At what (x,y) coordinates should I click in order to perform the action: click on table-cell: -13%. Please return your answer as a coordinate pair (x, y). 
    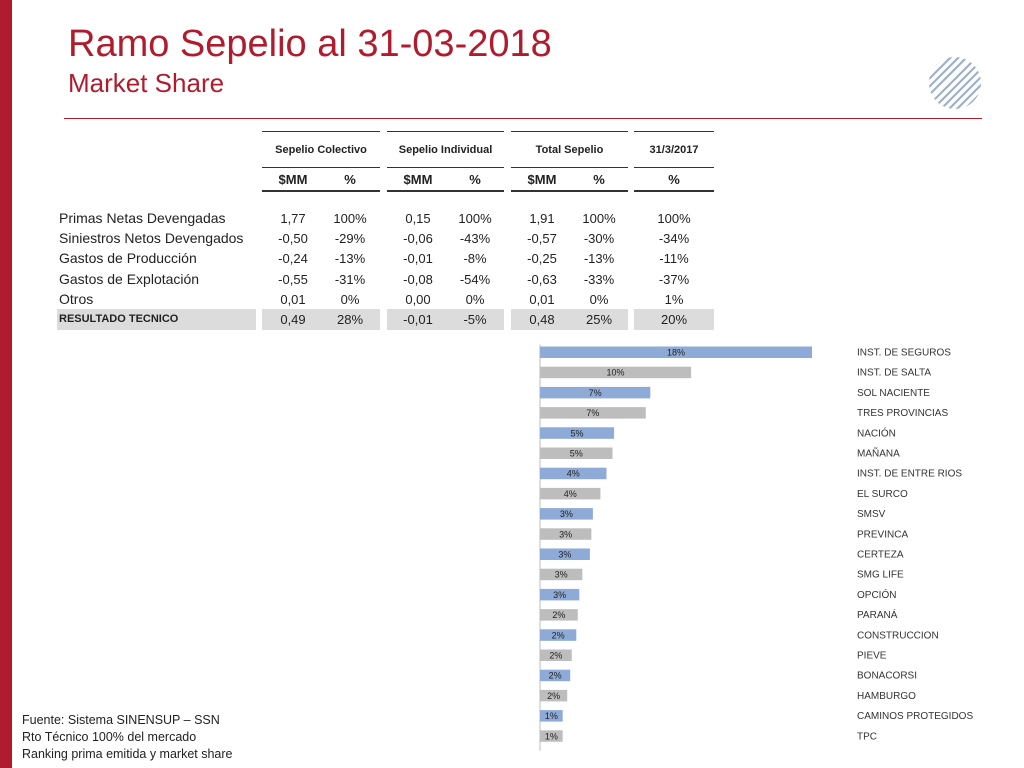
    Looking at the image, I should click on (599, 259).